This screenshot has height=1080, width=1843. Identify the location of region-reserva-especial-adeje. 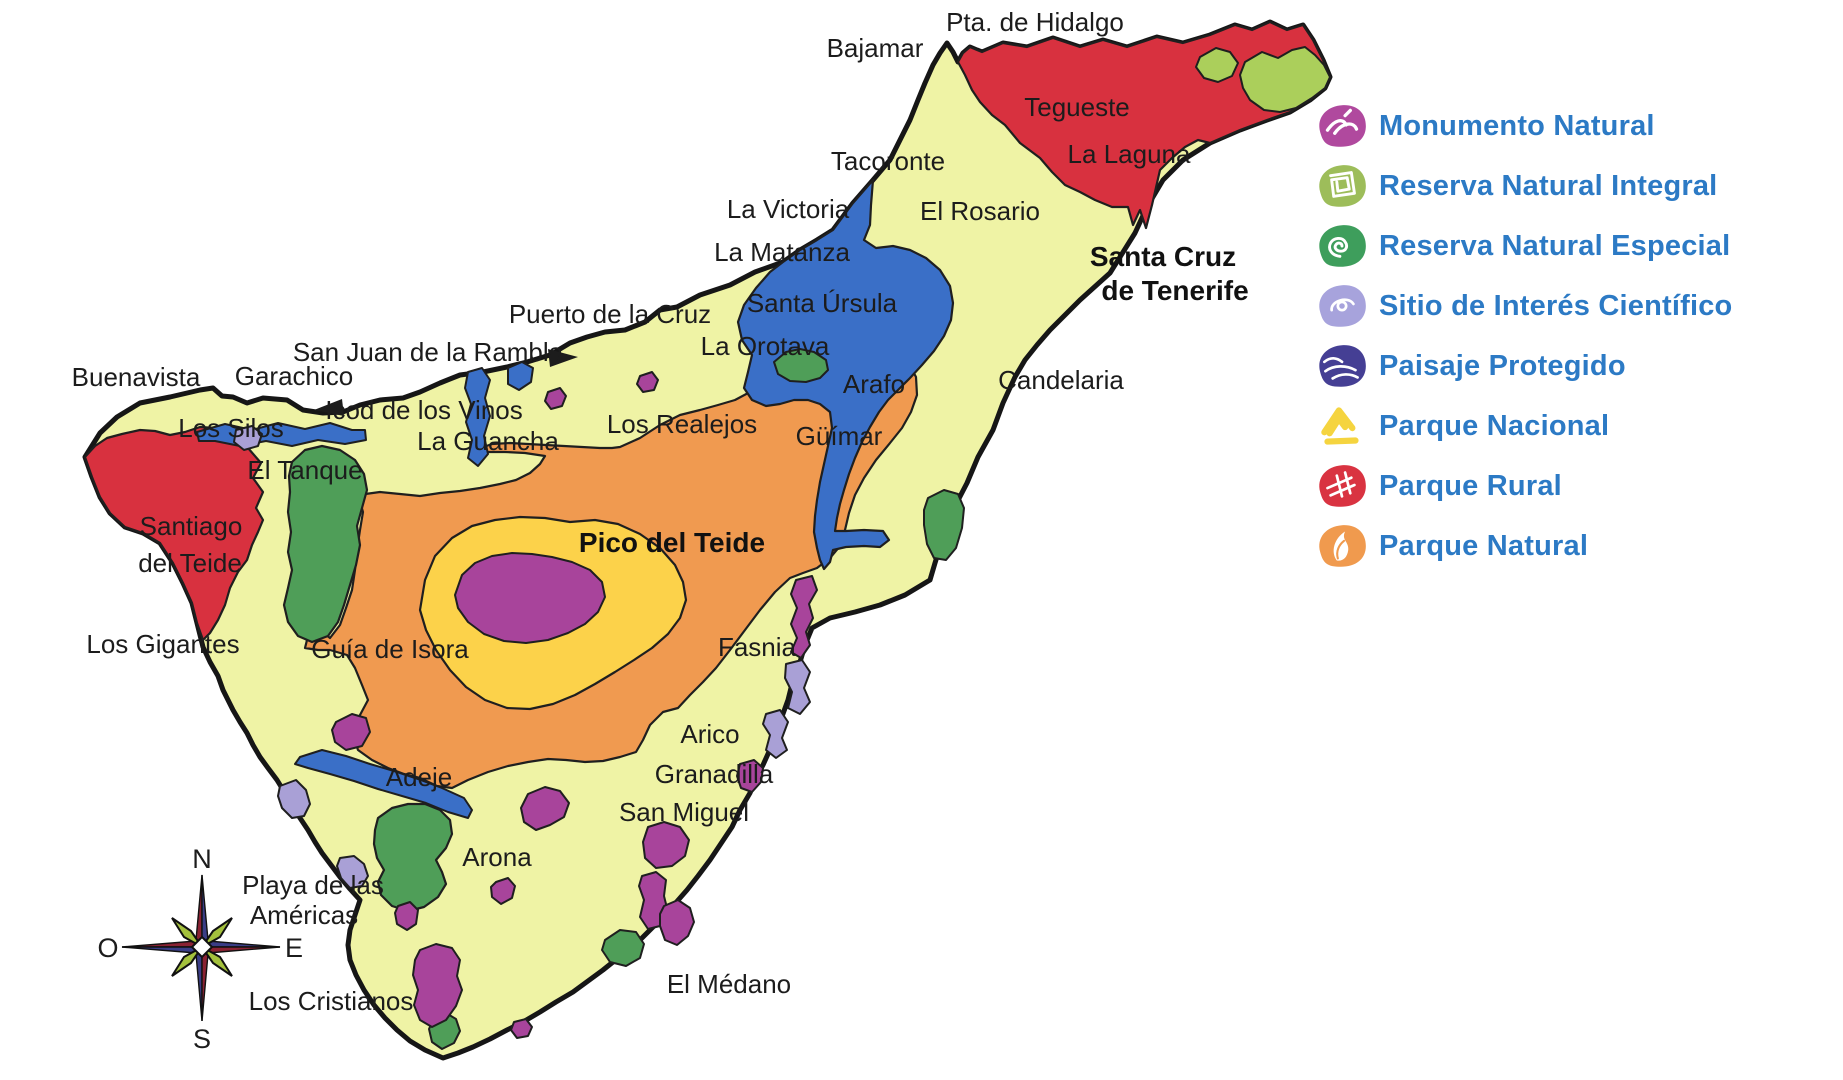
(413, 857).